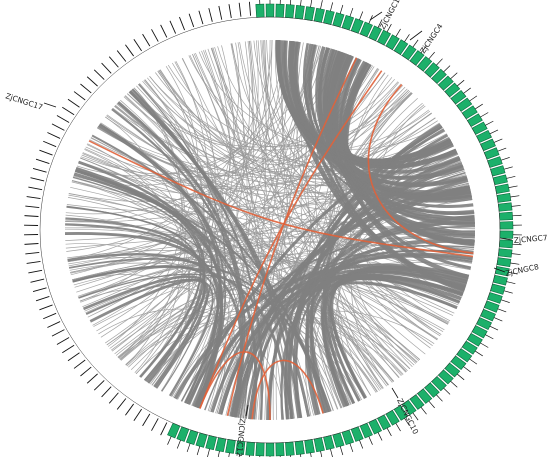 This screenshot has height=457, width=550. Describe the element at coordinates (235, 386) in the screenshot. I see `highlight-link` at that location.